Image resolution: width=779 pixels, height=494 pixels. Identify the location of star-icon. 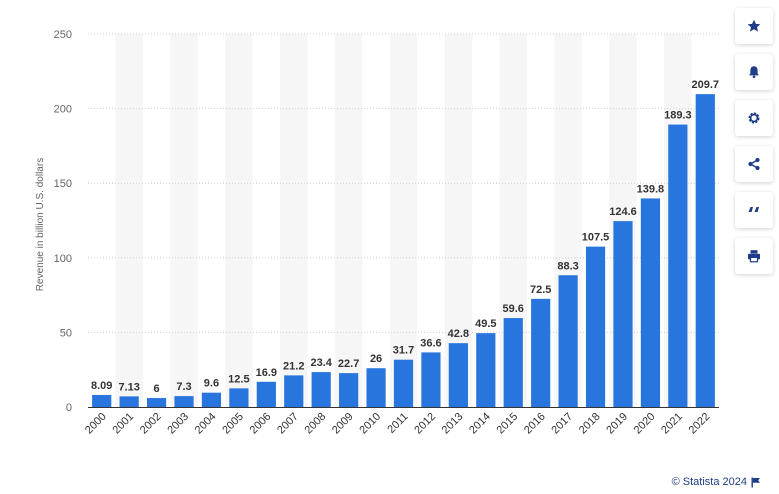
(754, 25).